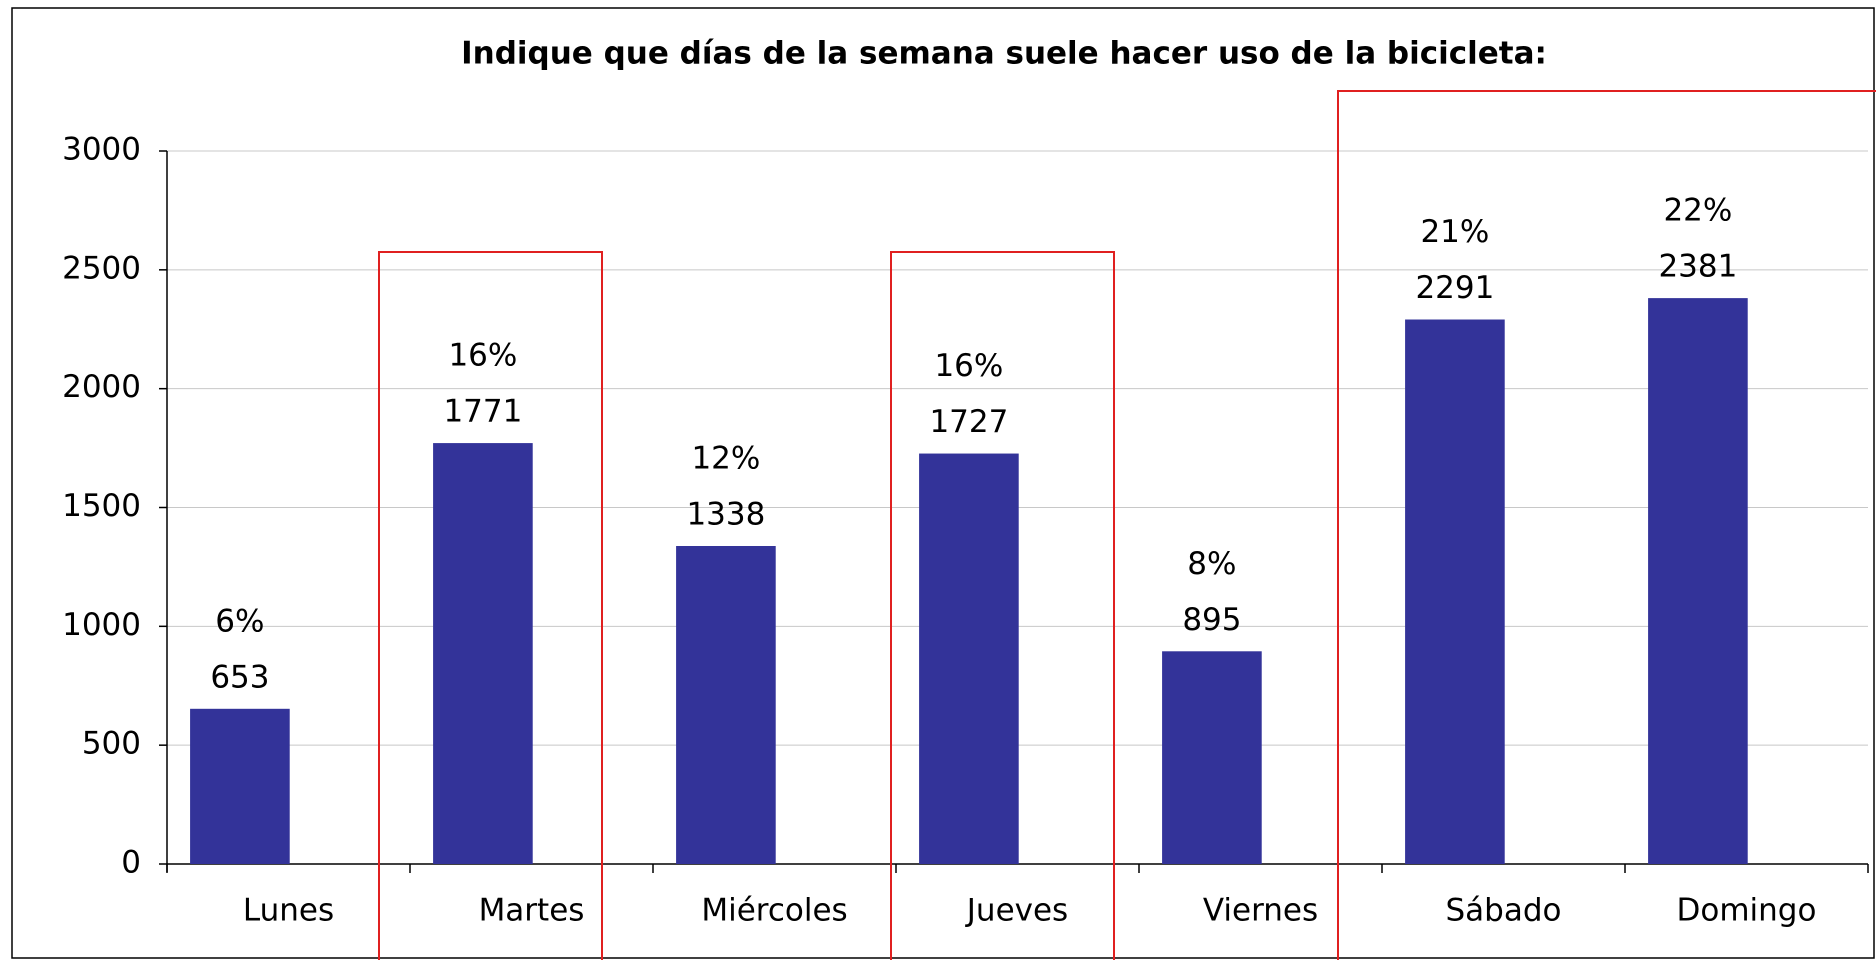 This screenshot has width=1876, height=960. I want to click on value-label: 653, so click(239, 677).